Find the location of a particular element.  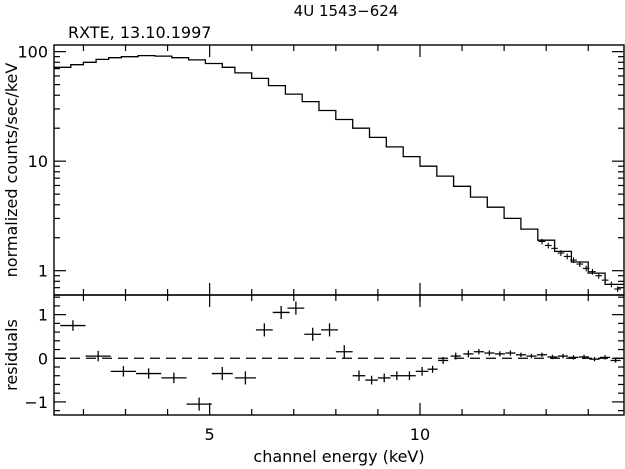

x-tick-label: 10 is located at coordinates (420, 434).